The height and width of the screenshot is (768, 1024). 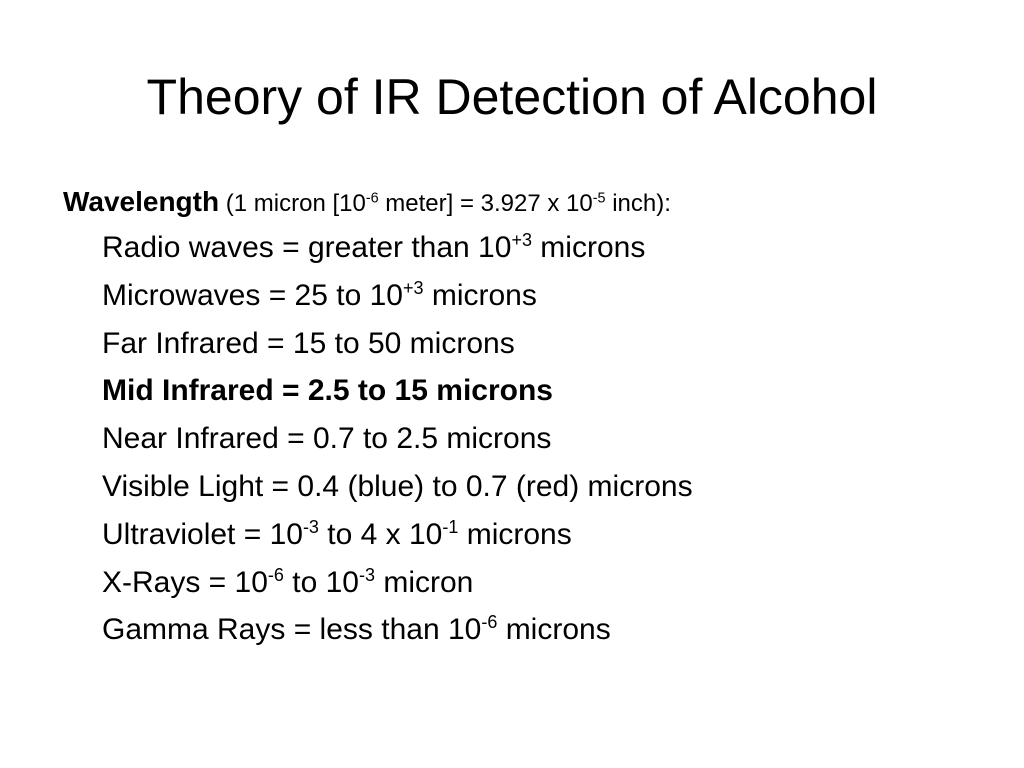 I want to click on text-run: meter] = 3.927 x 10, so click(x=485, y=203).